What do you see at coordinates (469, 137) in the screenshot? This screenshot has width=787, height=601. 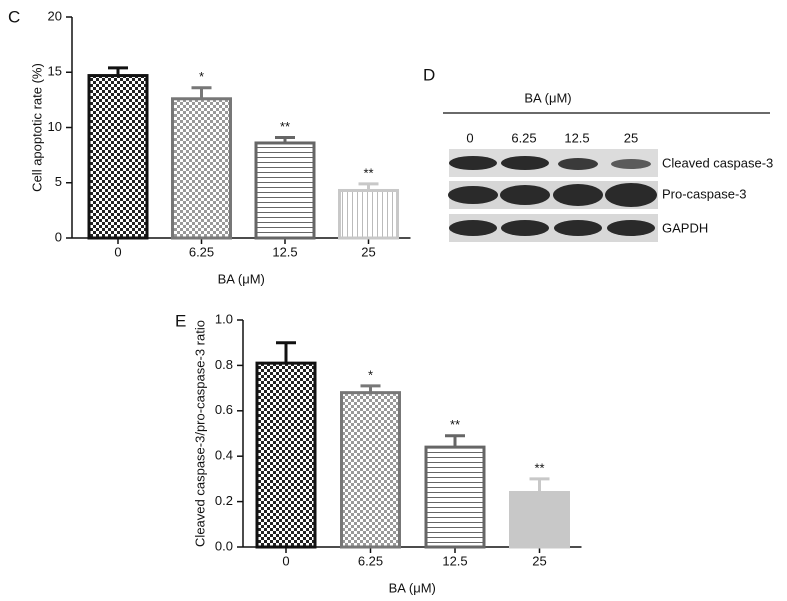 I see `lane-label: 0` at bounding box center [469, 137].